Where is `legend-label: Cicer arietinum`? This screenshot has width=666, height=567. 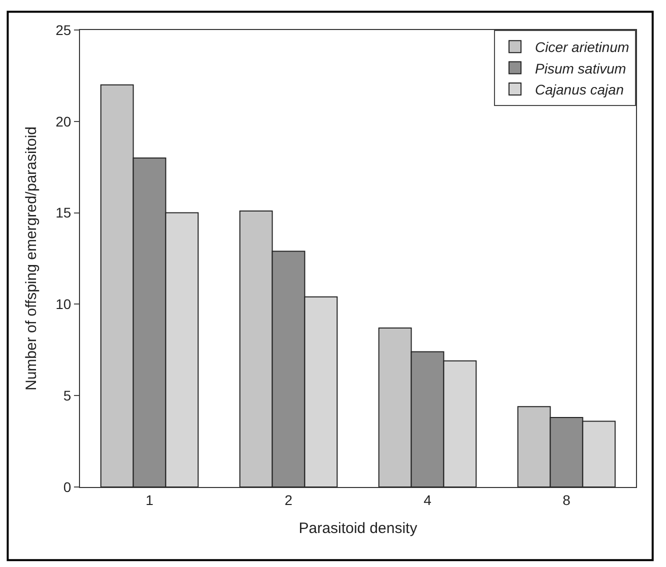
legend-label: Cicer arietinum is located at coordinates (582, 47).